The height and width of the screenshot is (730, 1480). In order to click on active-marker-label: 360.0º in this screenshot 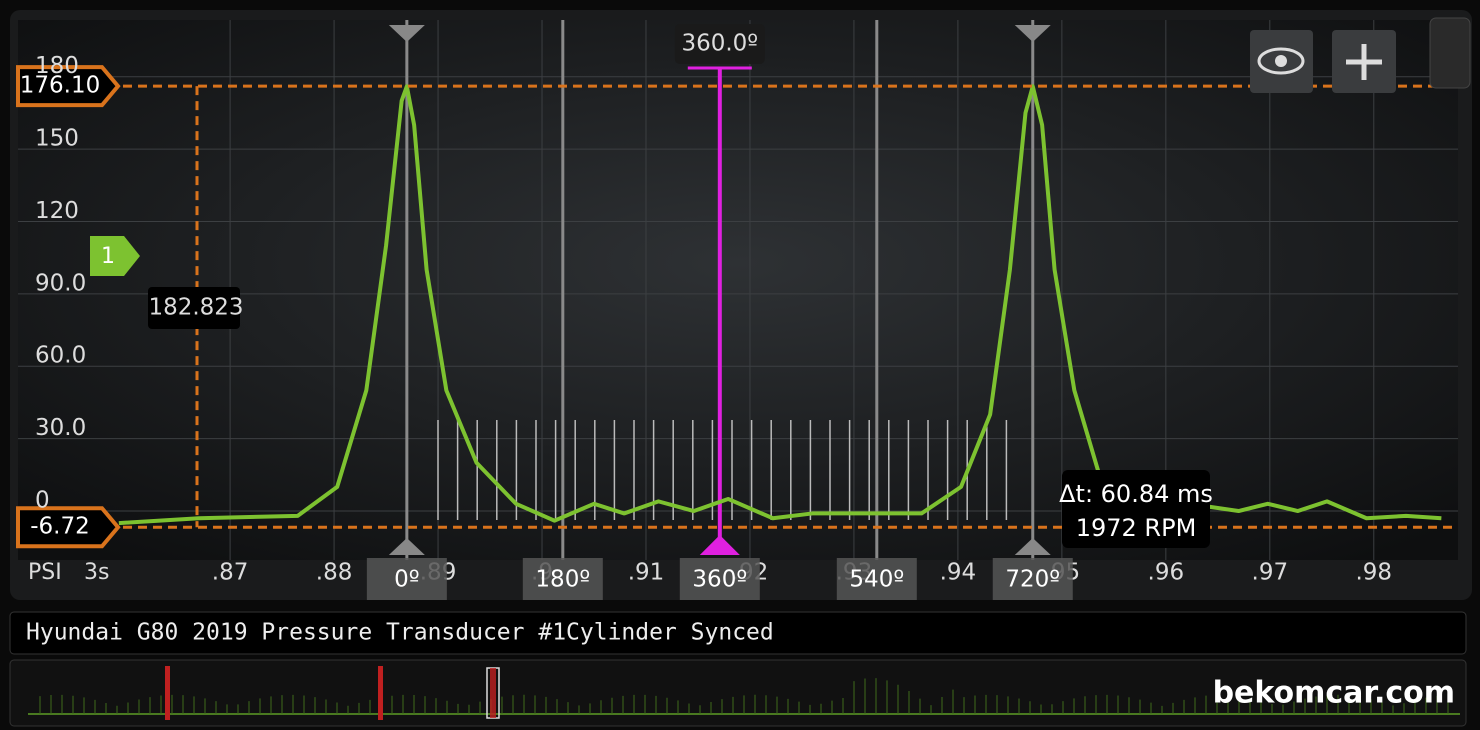, I will do `click(719, 44)`.